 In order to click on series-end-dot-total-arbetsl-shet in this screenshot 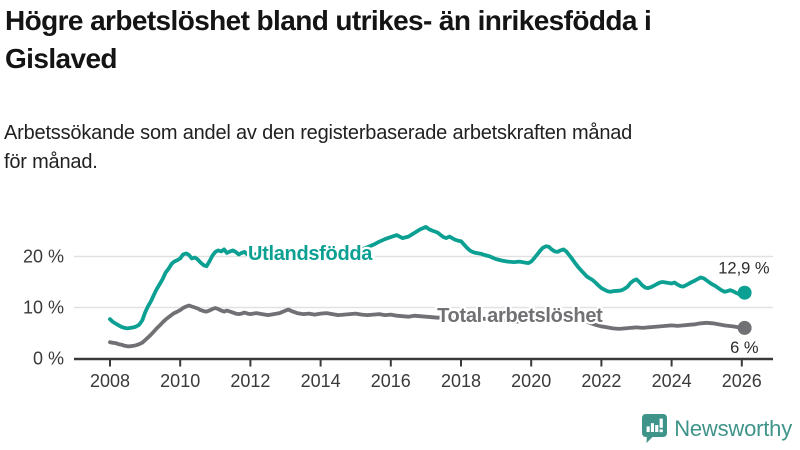, I will do `click(744, 327)`.